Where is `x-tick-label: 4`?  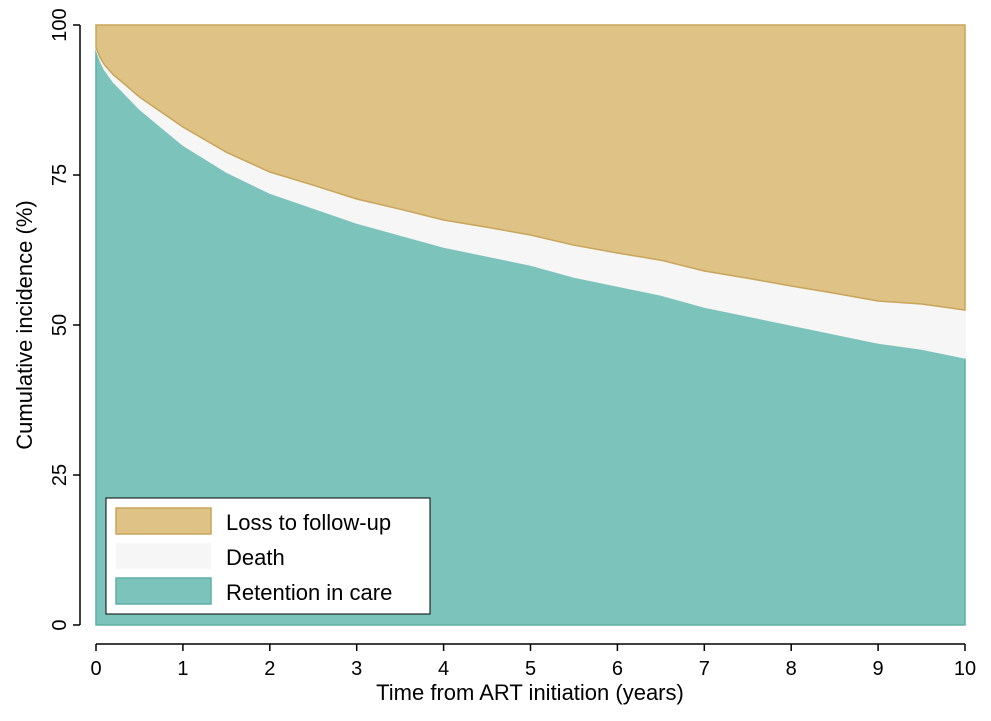 x-tick-label: 4 is located at coordinates (443, 669).